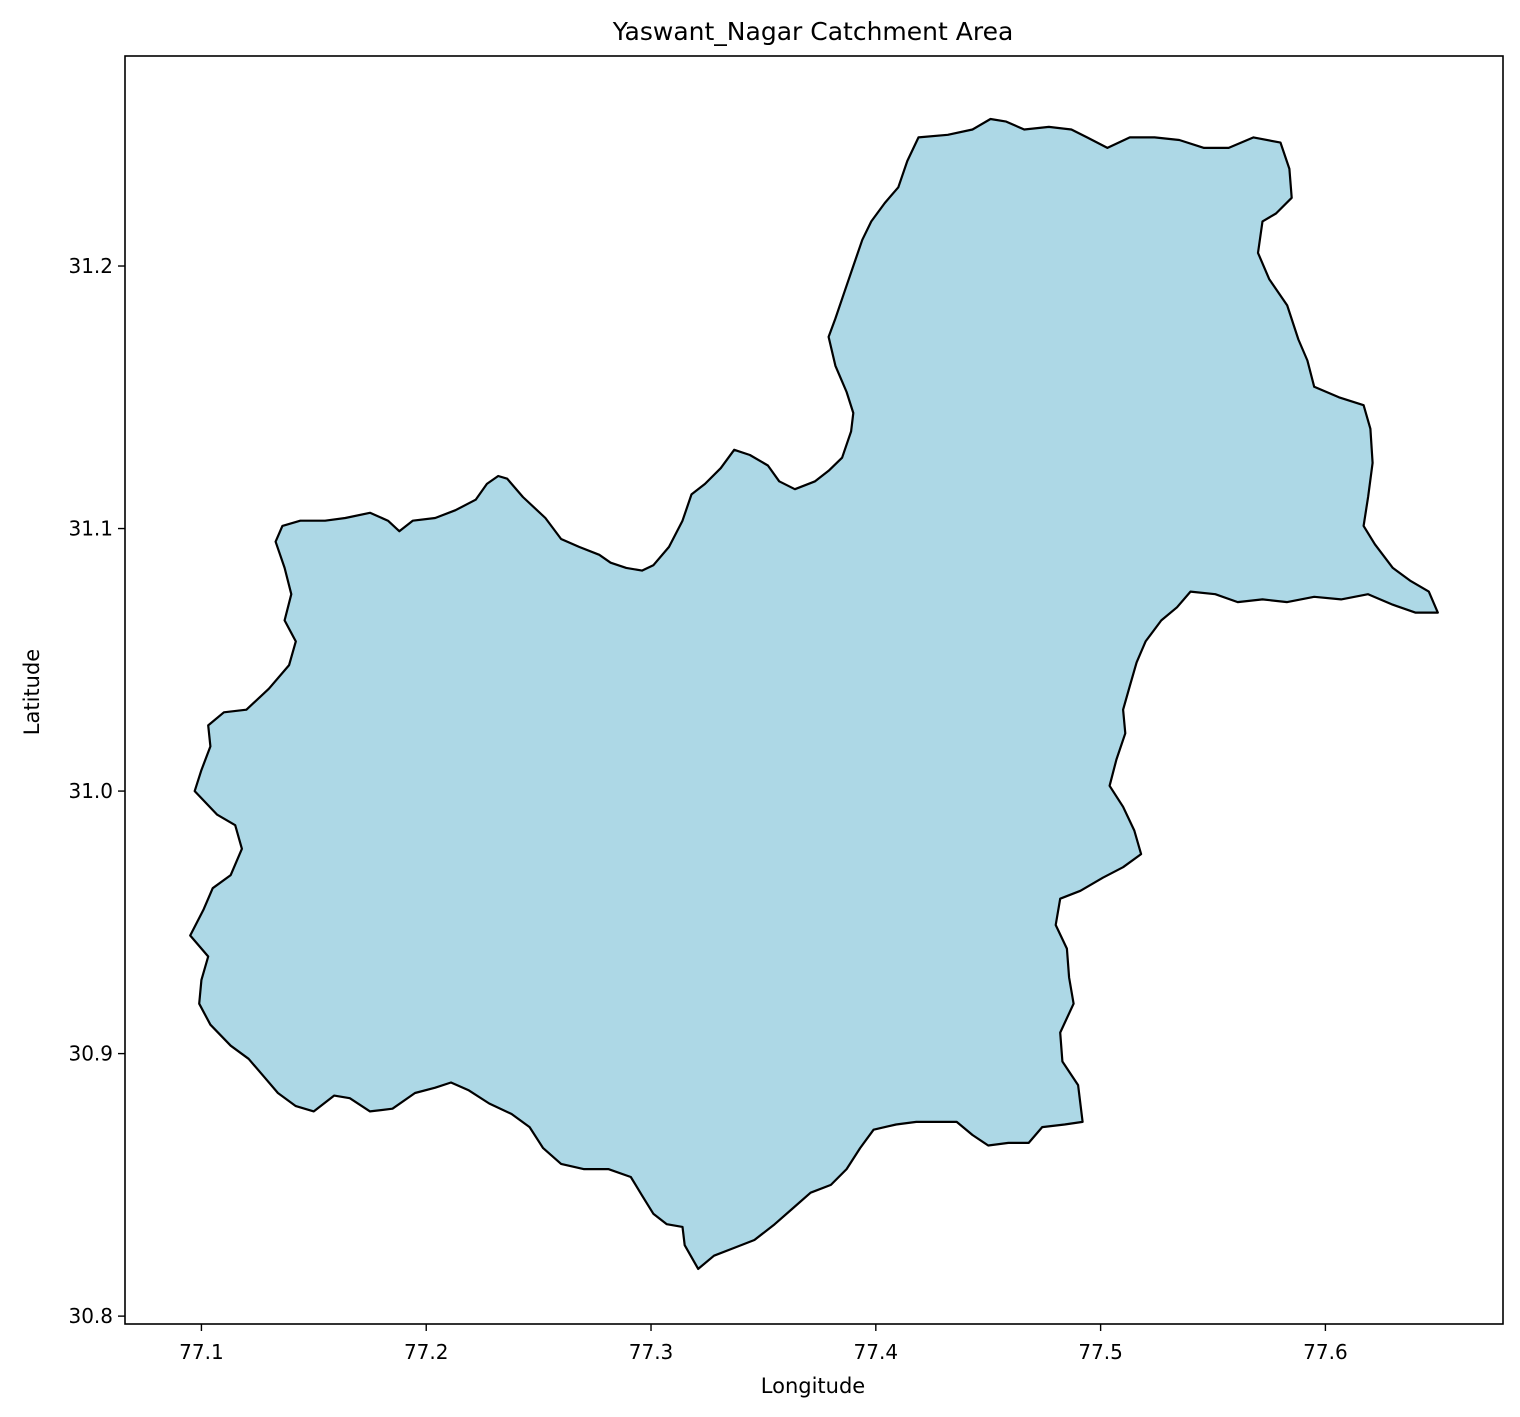  I want to click on y-axis: 30.8 30.9 31.0 31.1 31.2, so click(96, 791).